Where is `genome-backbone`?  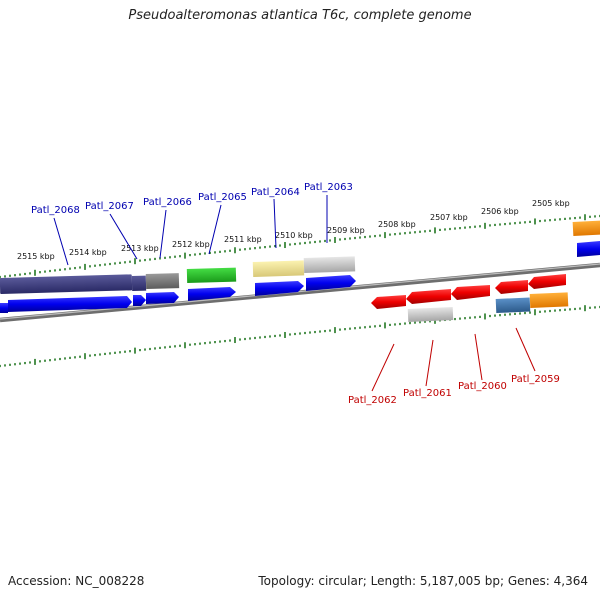 genome-backbone is located at coordinates (300, 292).